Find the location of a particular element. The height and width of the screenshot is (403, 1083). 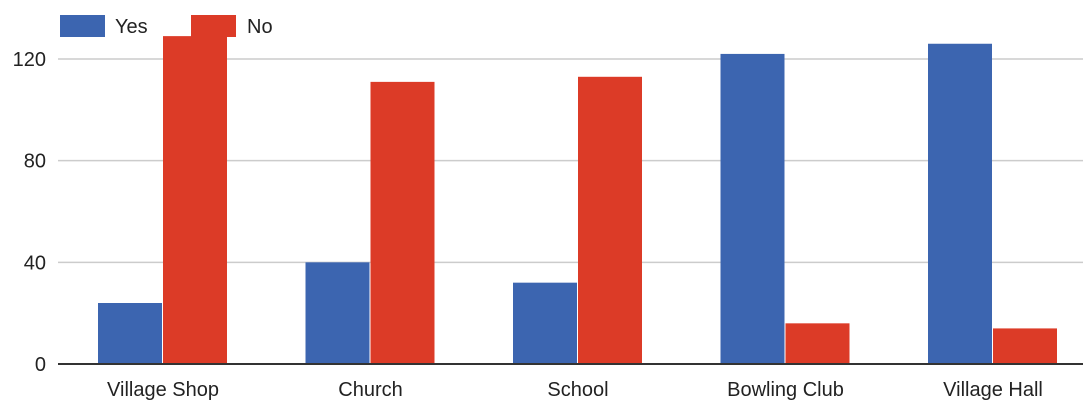

bar-yes-church is located at coordinates (337, 313).